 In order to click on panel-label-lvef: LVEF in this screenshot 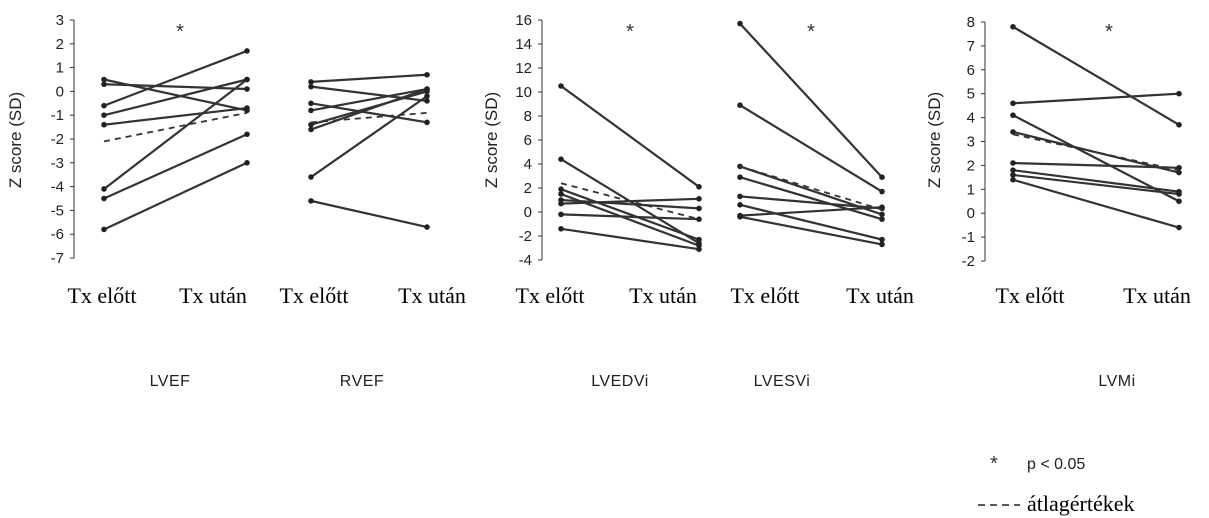, I will do `click(170, 381)`.